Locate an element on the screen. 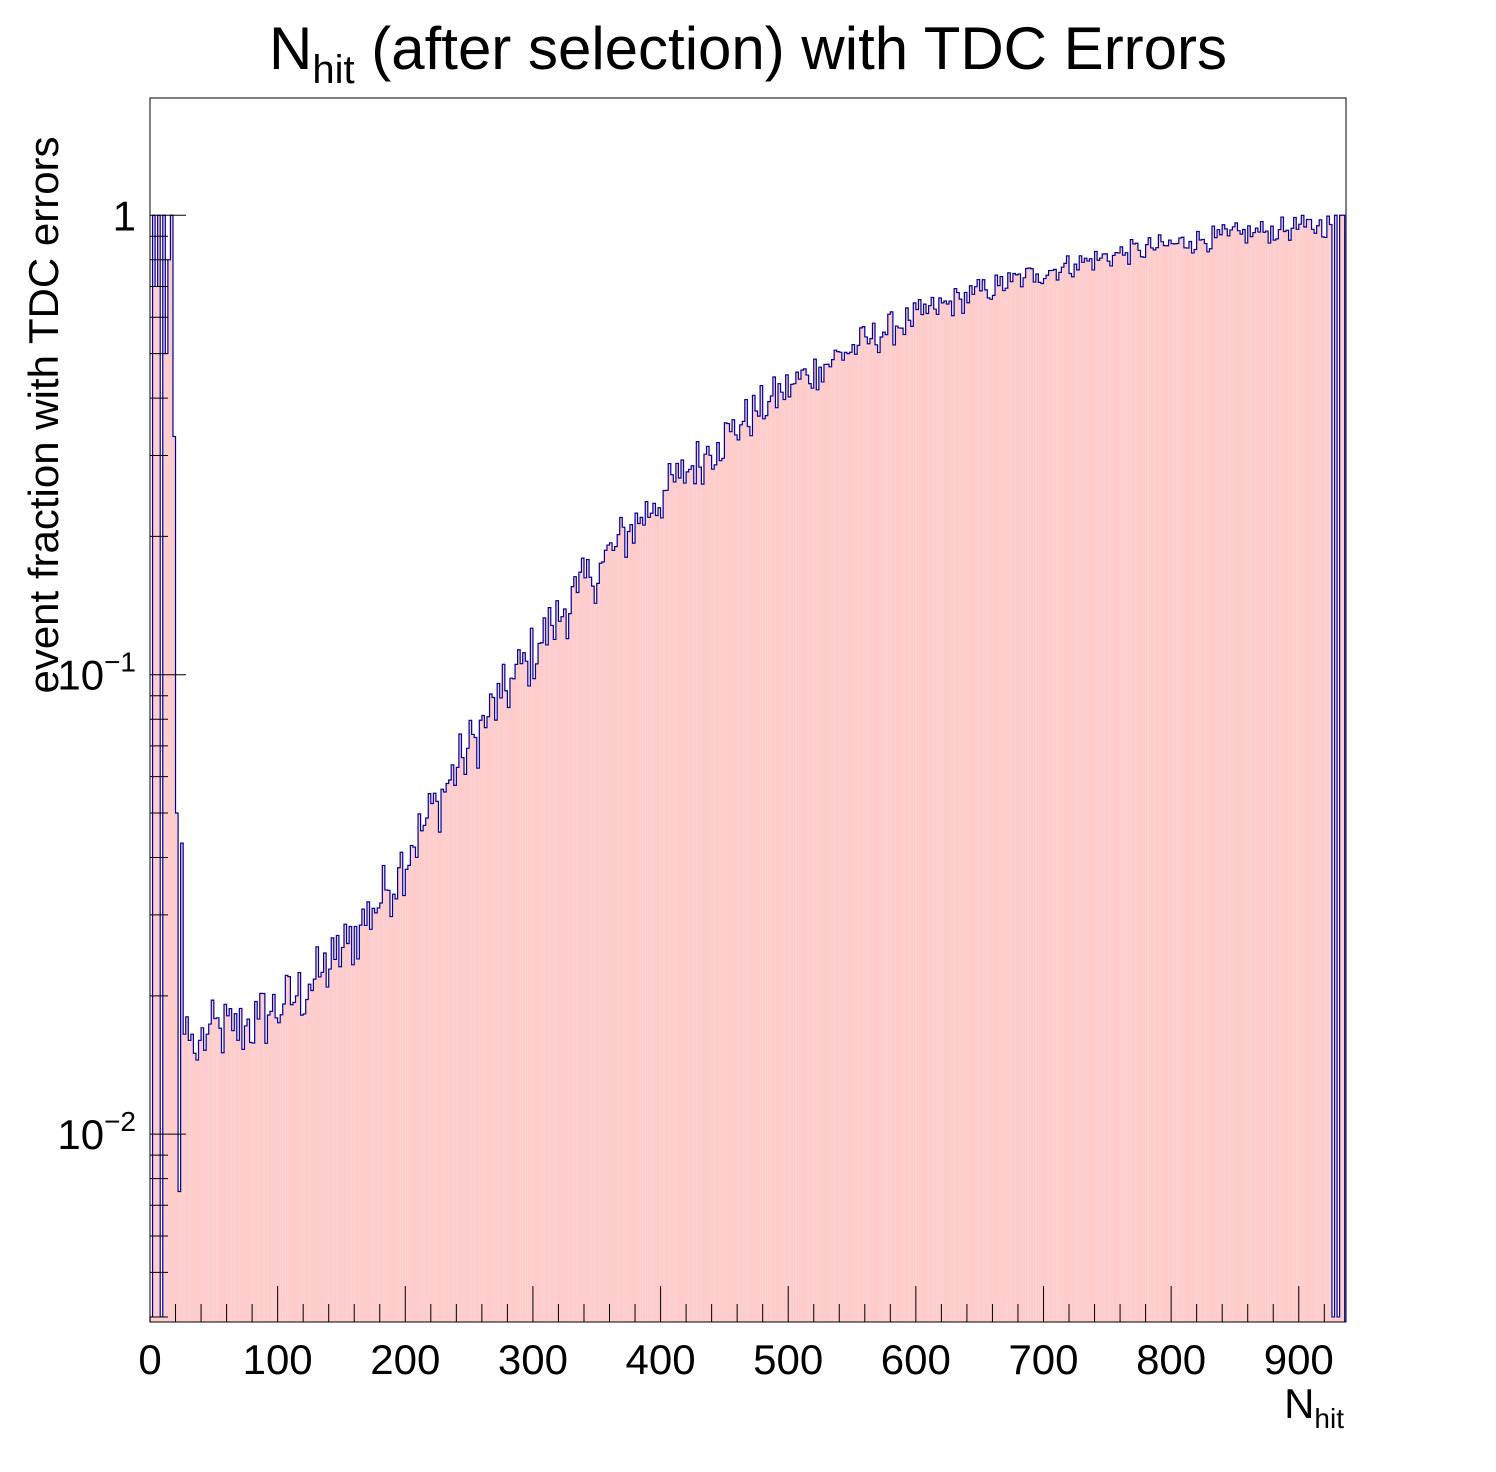 The width and height of the screenshot is (1496, 1472). x-tick-label: 400 is located at coordinates (661, 1359).